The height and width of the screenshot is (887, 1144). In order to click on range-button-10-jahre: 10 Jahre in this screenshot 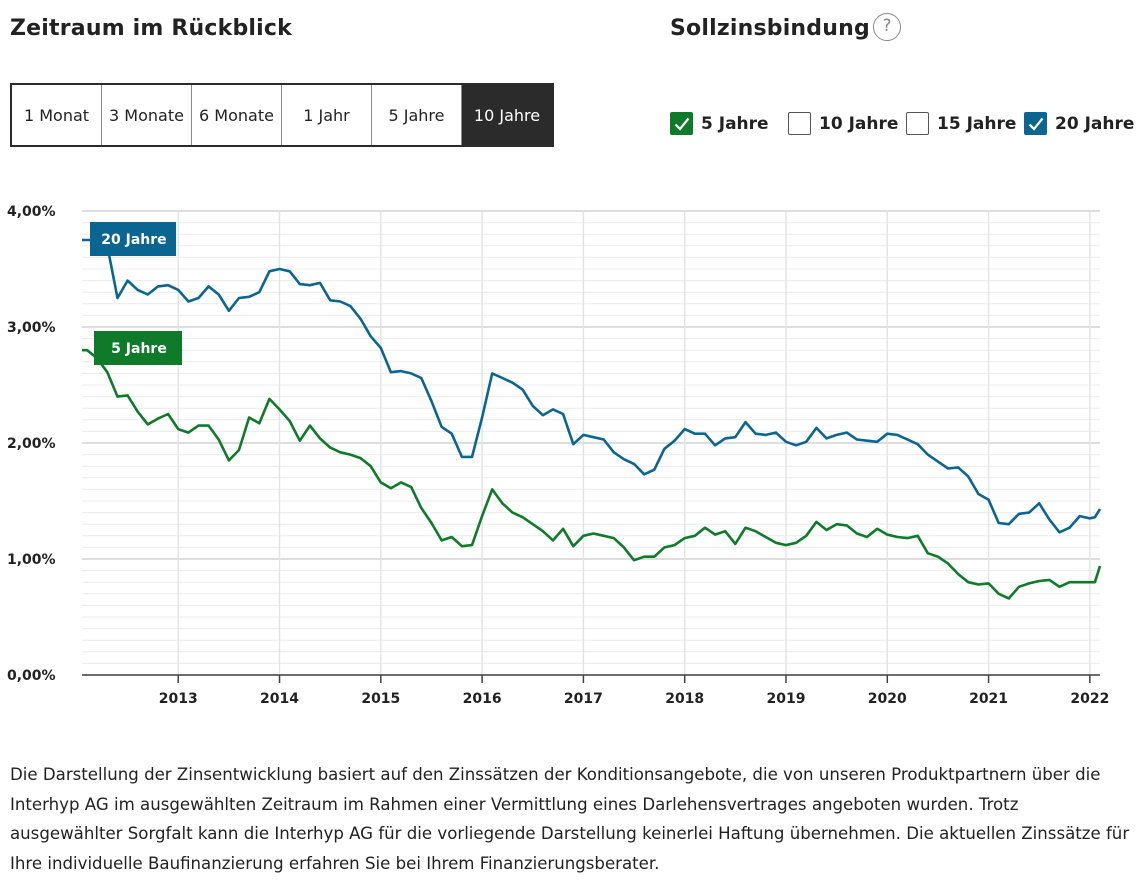, I will do `click(507, 115)`.